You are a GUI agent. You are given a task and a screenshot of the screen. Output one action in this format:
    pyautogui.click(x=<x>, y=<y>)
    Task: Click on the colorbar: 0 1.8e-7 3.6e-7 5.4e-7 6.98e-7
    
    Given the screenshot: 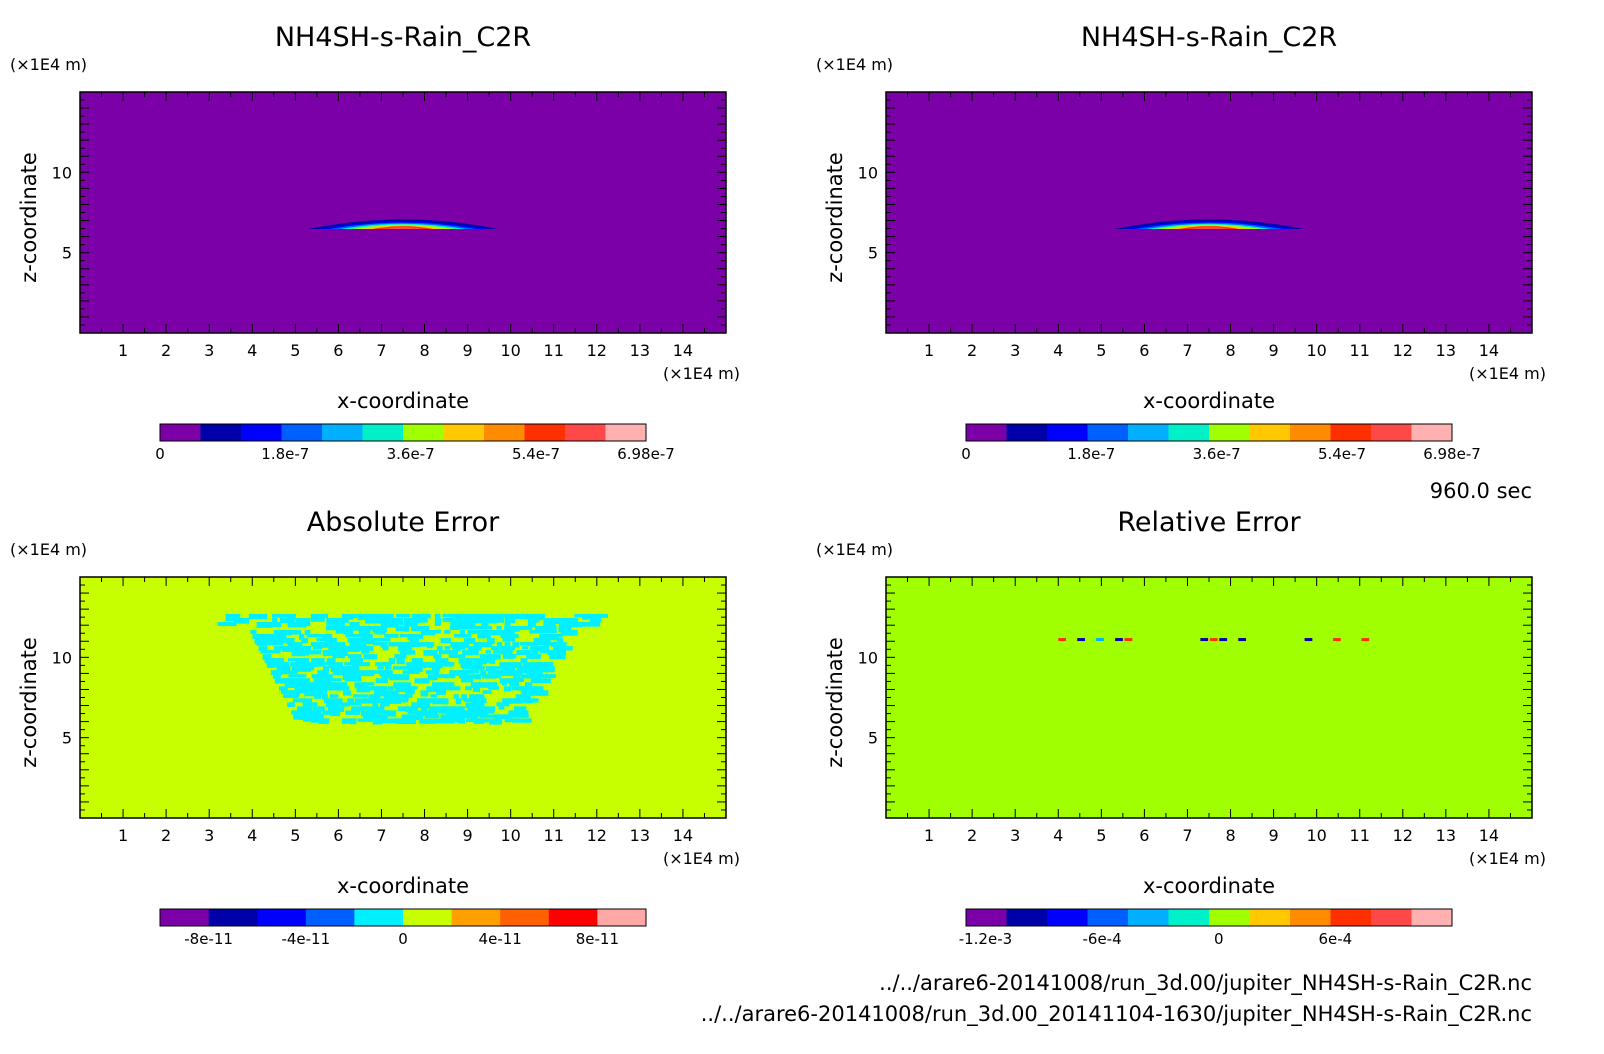 What is the action you would take?
    pyautogui.click(x=415, y=443)
    